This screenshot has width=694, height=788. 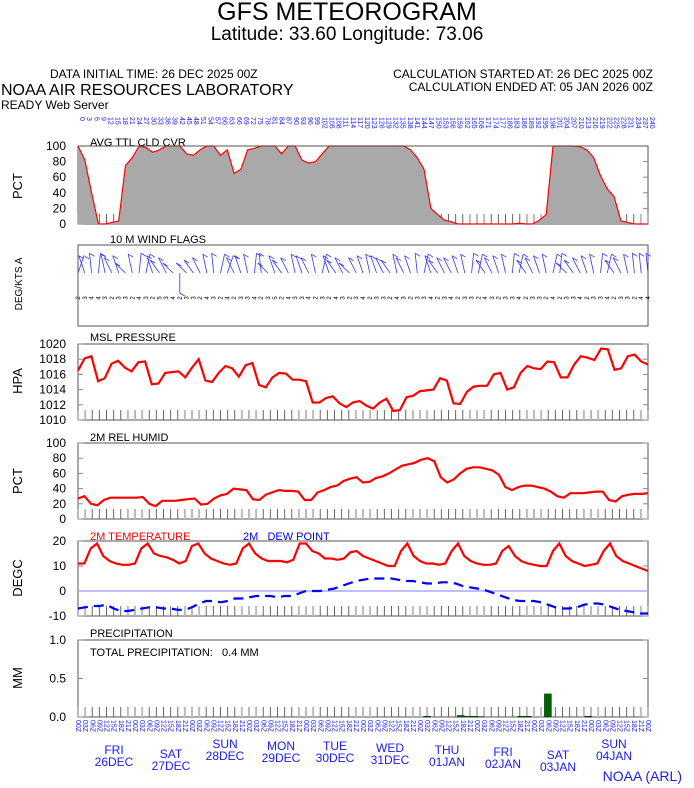 I want to click on pressure-panel-title: MSL PRESSURE, so click(x=133, y=338).